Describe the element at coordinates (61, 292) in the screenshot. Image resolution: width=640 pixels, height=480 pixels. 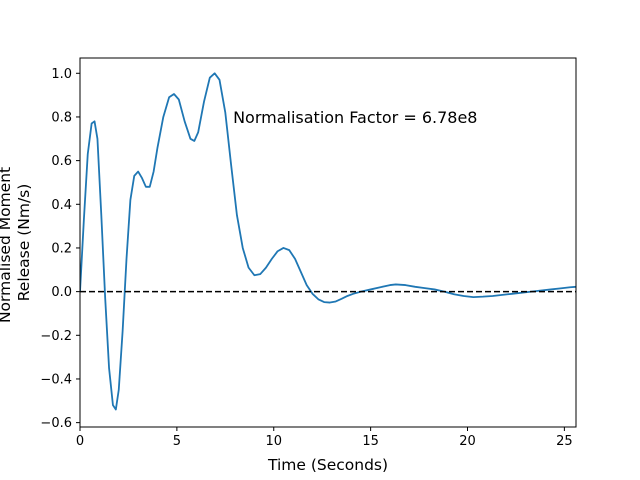
I see `y-tick-label: 0.0` at that location.